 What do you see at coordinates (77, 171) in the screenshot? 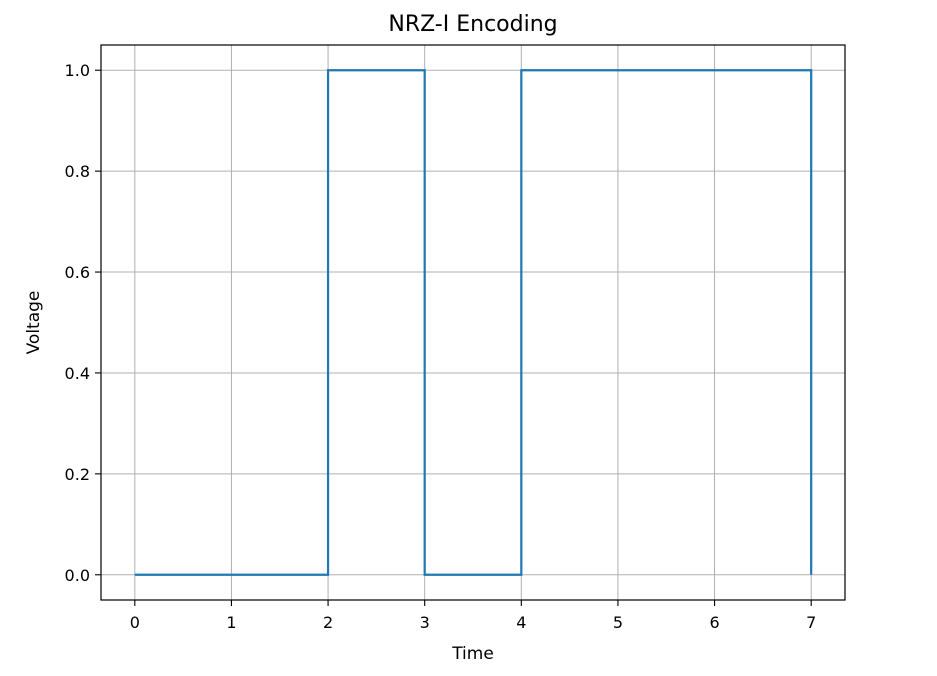
I see `y-tick-label: 0.8` at bounding box center [77, 171].